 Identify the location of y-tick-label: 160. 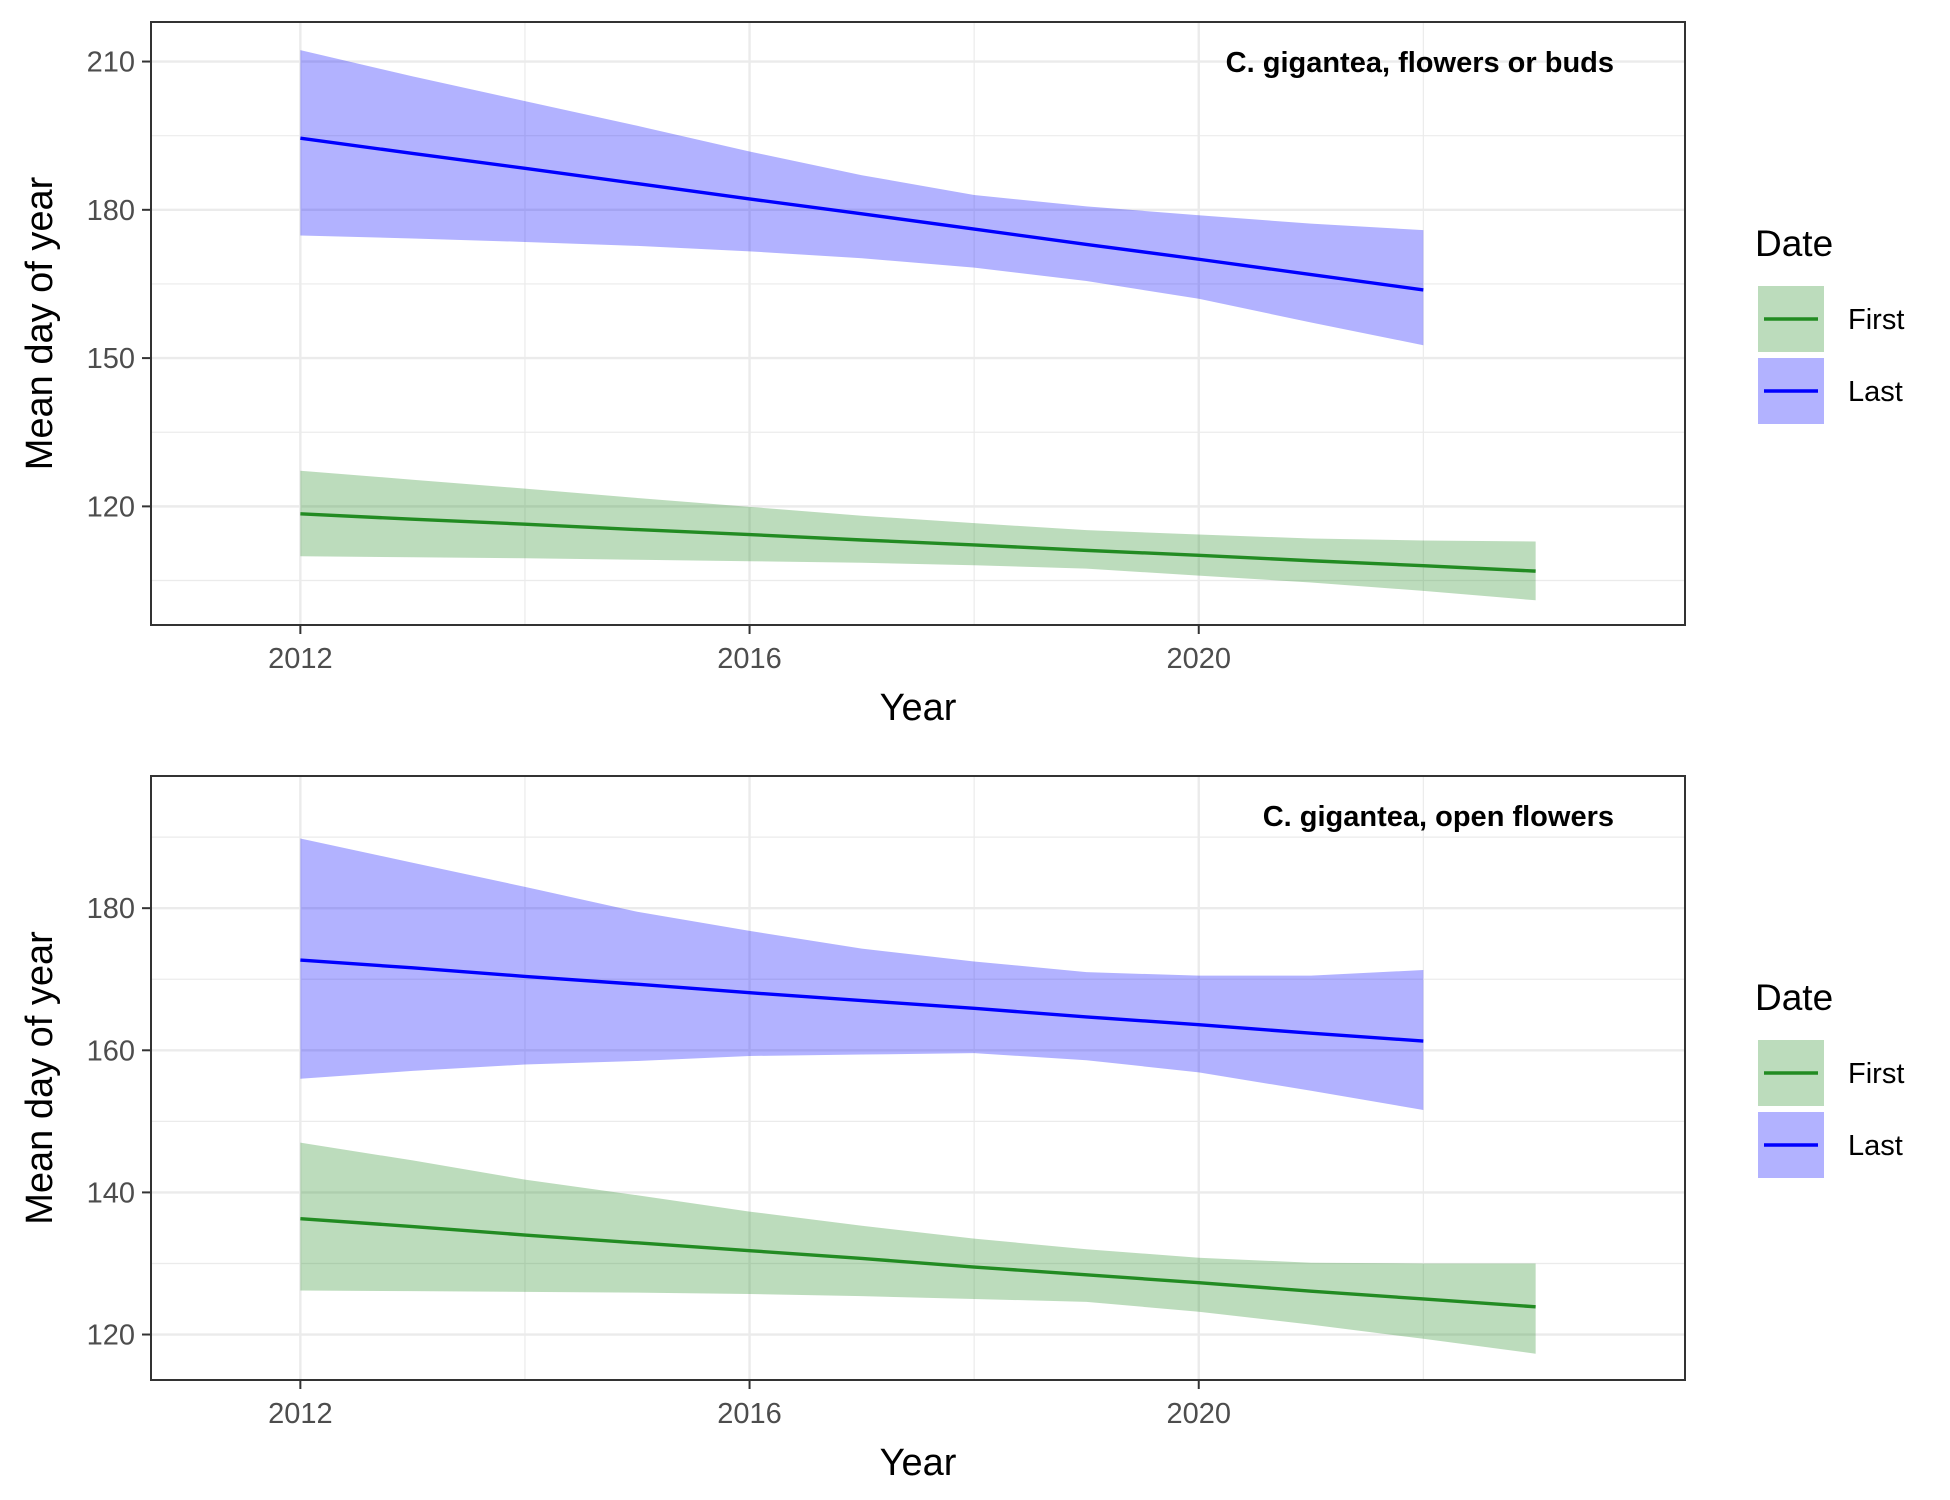
(111, 1051).